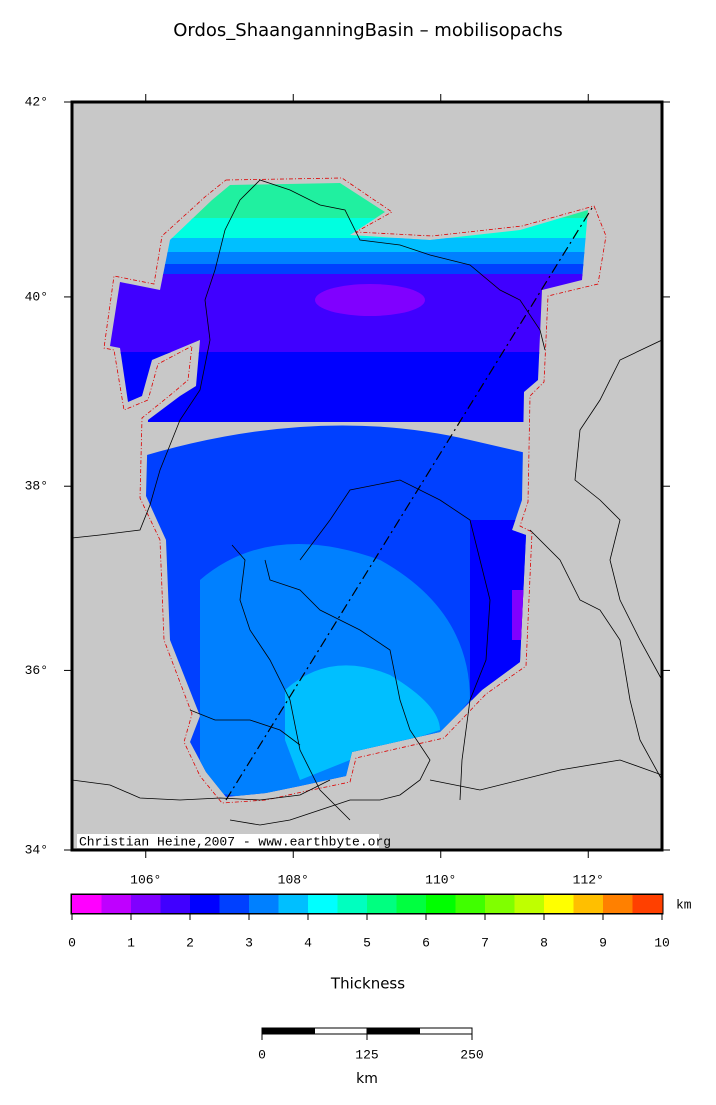 This screenshot has height=1105, width=716. I want to click on colorbar-tick-label: 10, so click(662, 942).